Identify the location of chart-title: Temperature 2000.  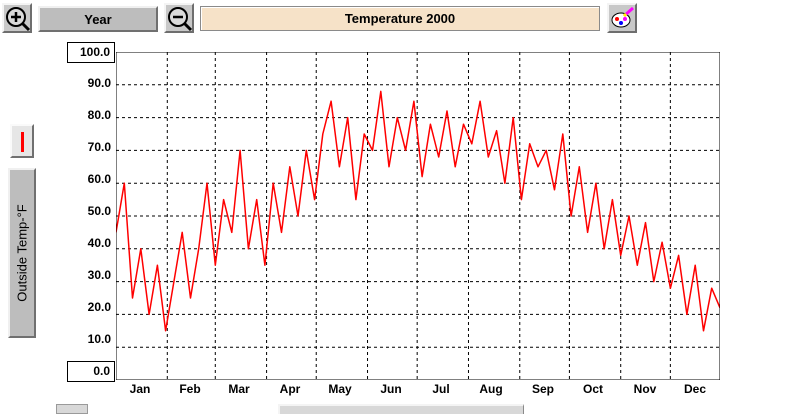
(400, 18).